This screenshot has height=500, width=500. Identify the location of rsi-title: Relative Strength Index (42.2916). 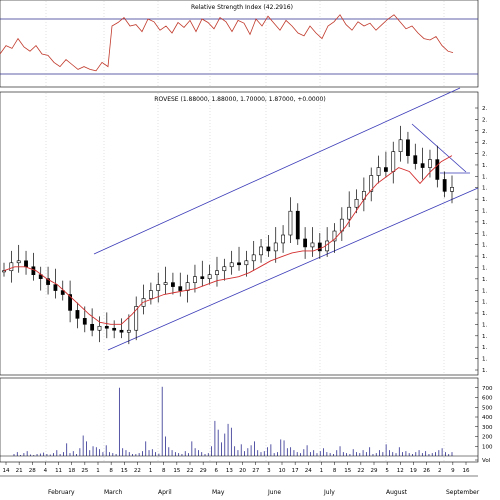
(242, 7).